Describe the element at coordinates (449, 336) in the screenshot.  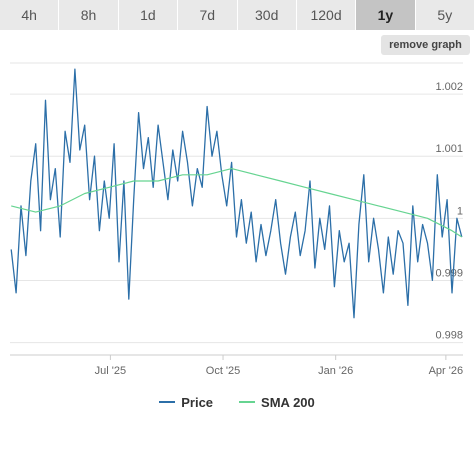
I see `y-tick-label: 0.998` at that location.